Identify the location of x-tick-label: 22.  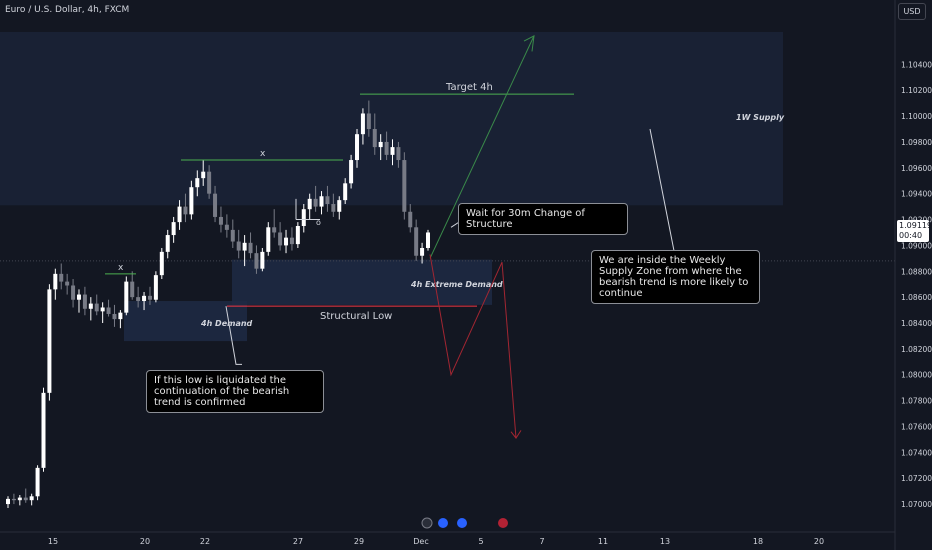
(205, 541).